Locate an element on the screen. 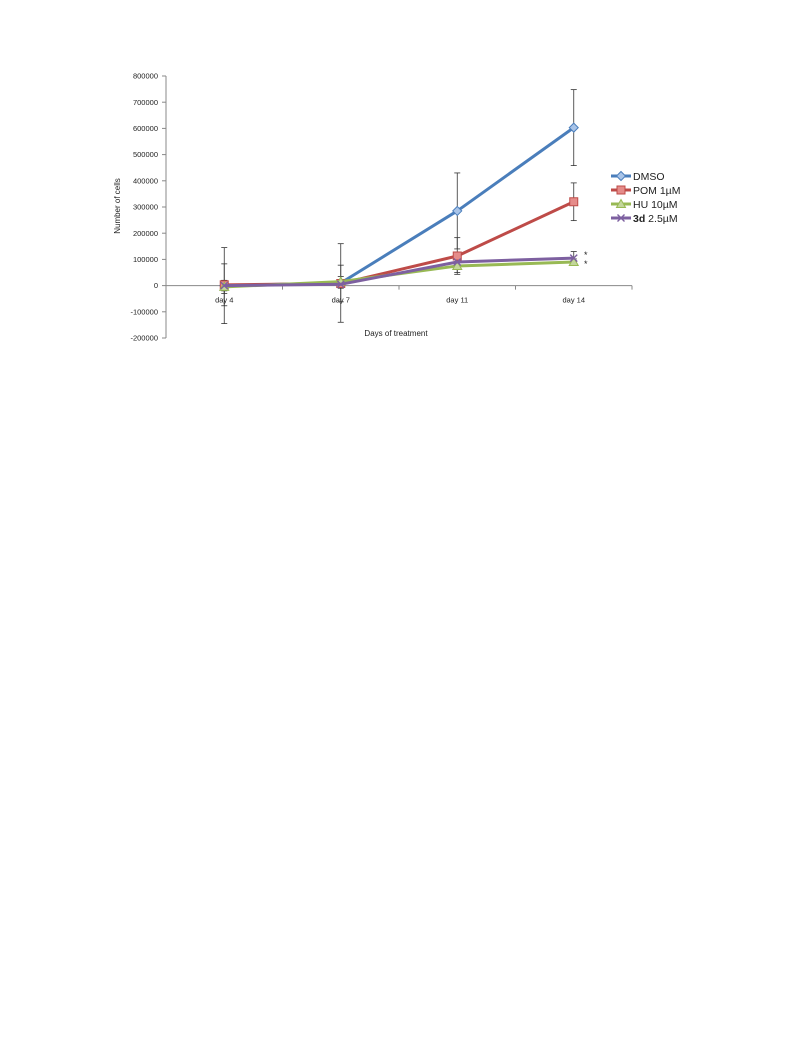 This screenshot has width=793, height=1057. y-tick-label: 600000 is located at coordinates (145, 128).